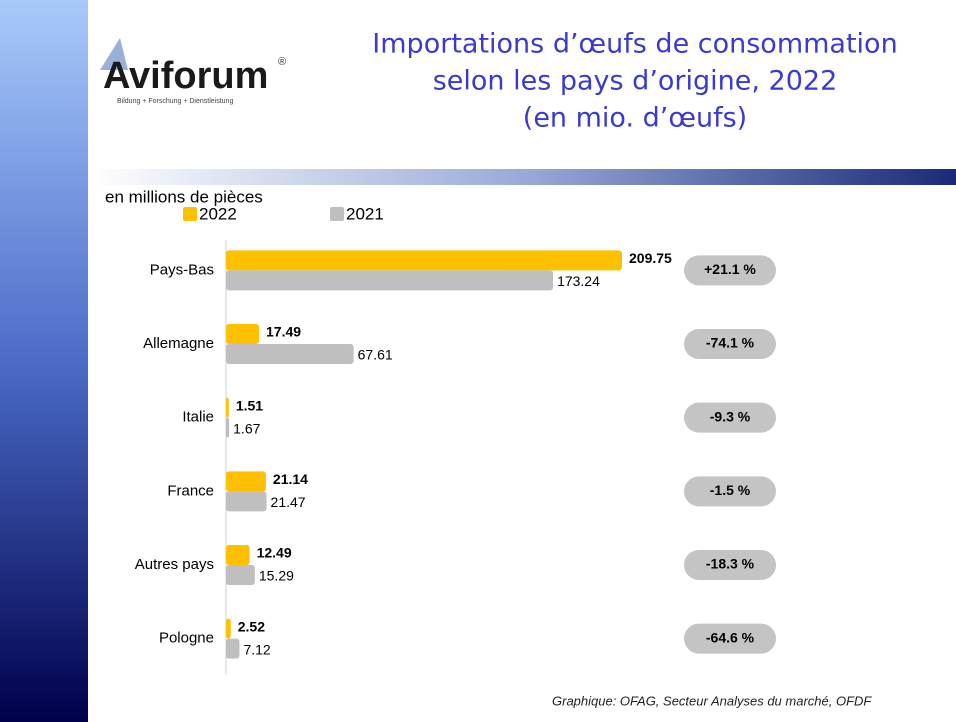  Describe the element at coordinates (175, 101) in the screenshot. I see `logo-tagline: Bildung + Forschung + Dienstleistung` at that location.